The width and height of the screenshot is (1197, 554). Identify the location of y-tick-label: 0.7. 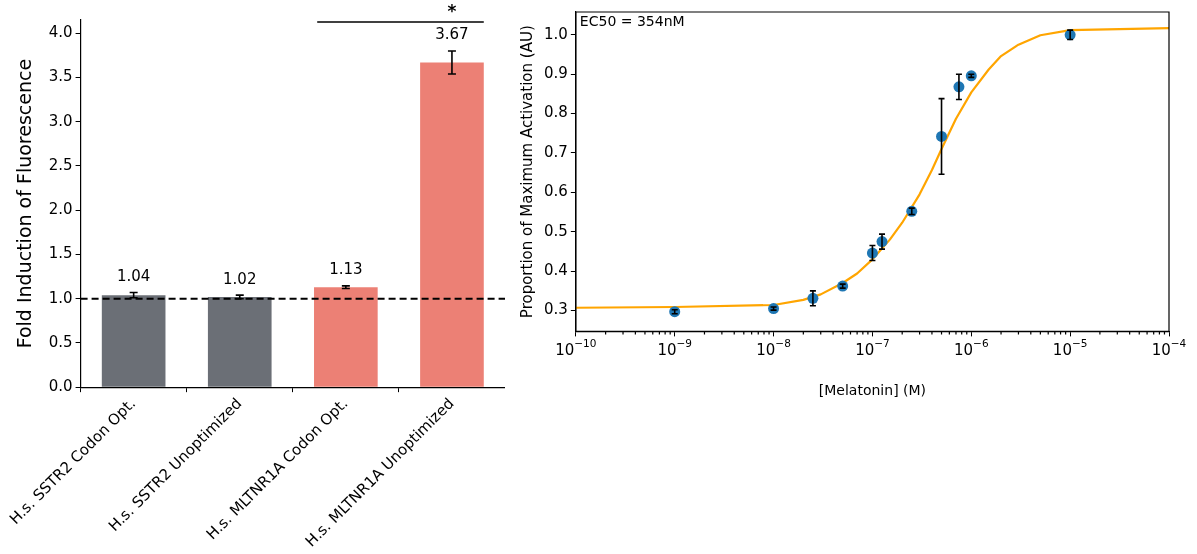
(556, 151).